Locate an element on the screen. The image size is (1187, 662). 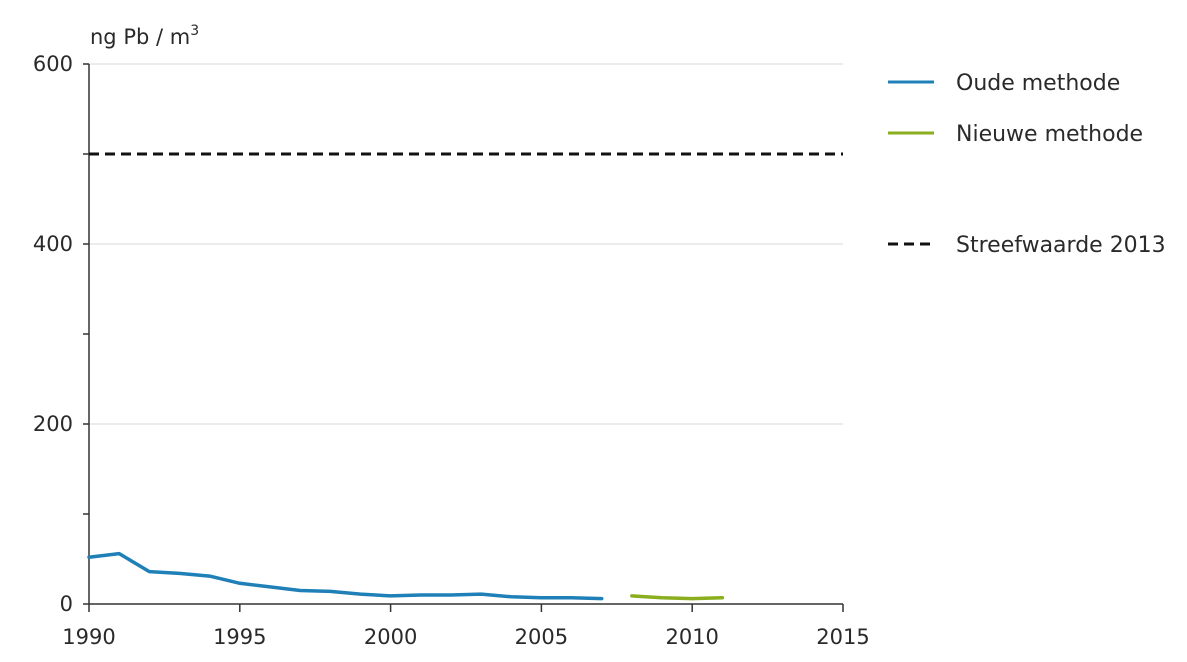
x-tick-label-1995: 1995 is located at coordinates (239, 637).